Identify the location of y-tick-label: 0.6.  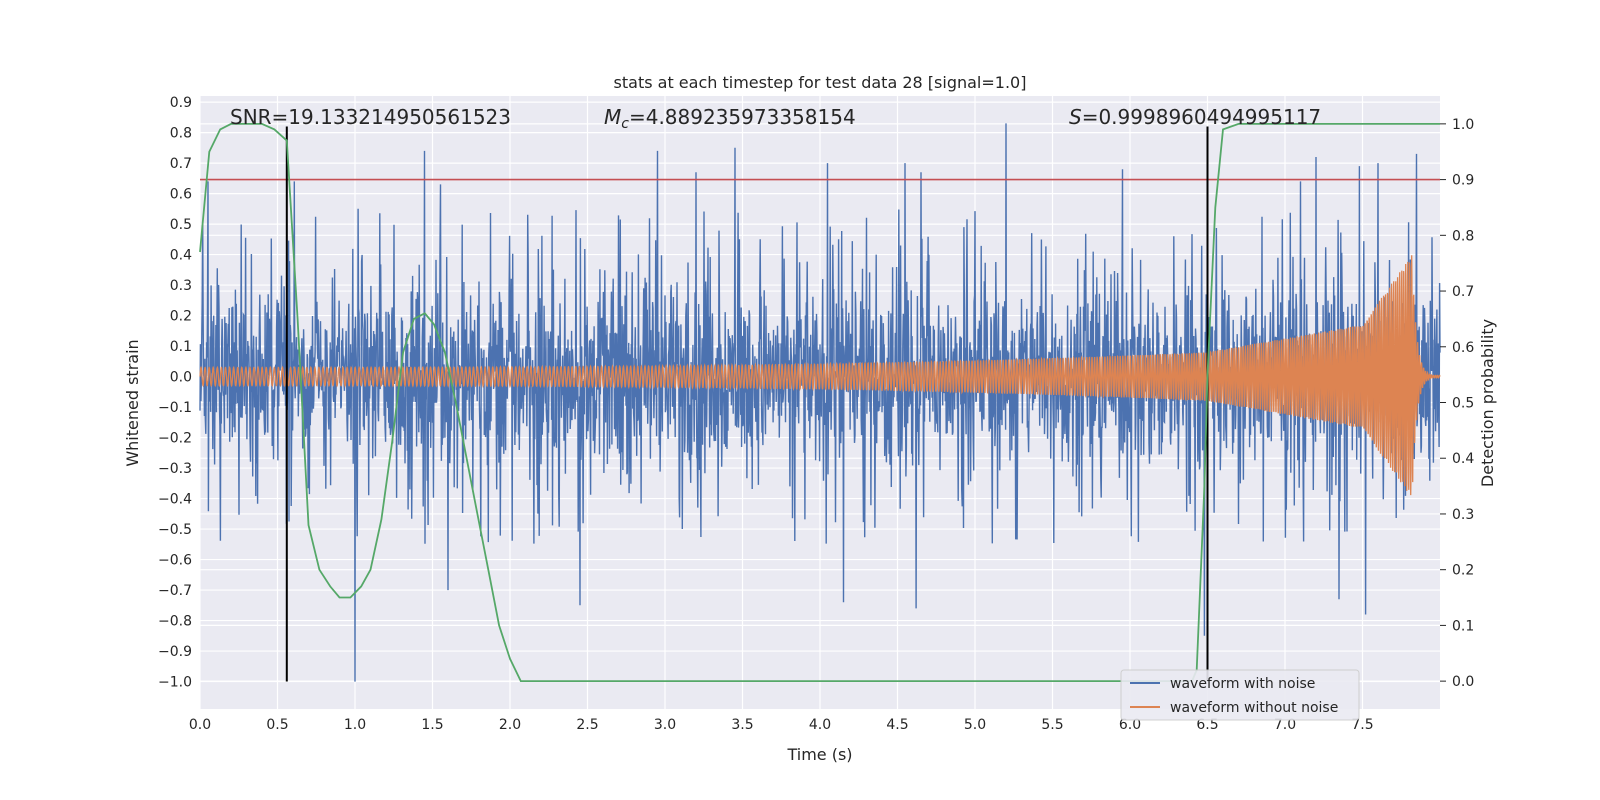
(181, 195).